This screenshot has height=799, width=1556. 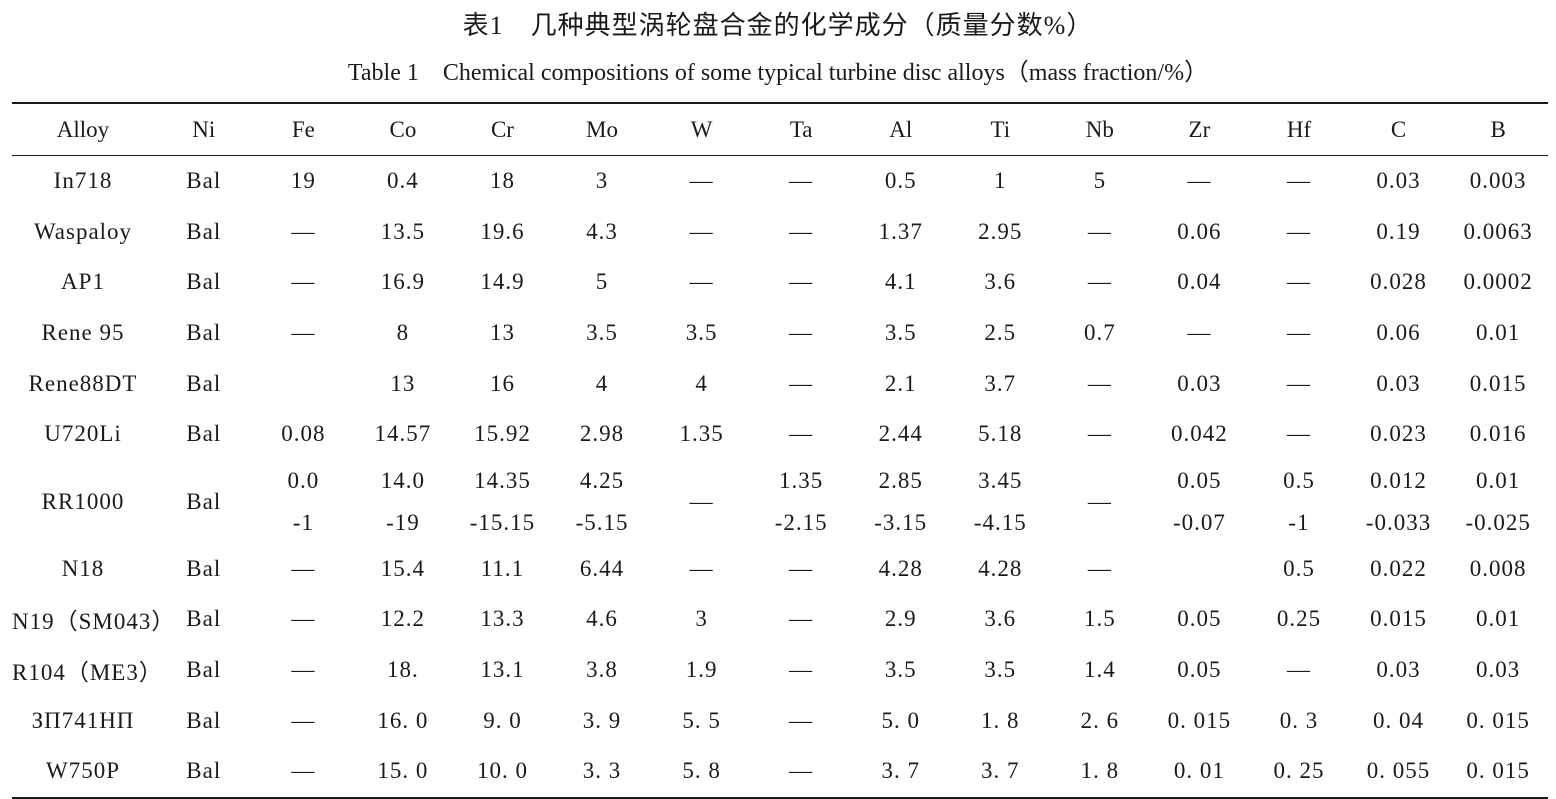 What do you see at coordinates (1398, 568) in the screenshot?
I see `composition-cell-c: 0.022` at bounding box center [1398, 568].